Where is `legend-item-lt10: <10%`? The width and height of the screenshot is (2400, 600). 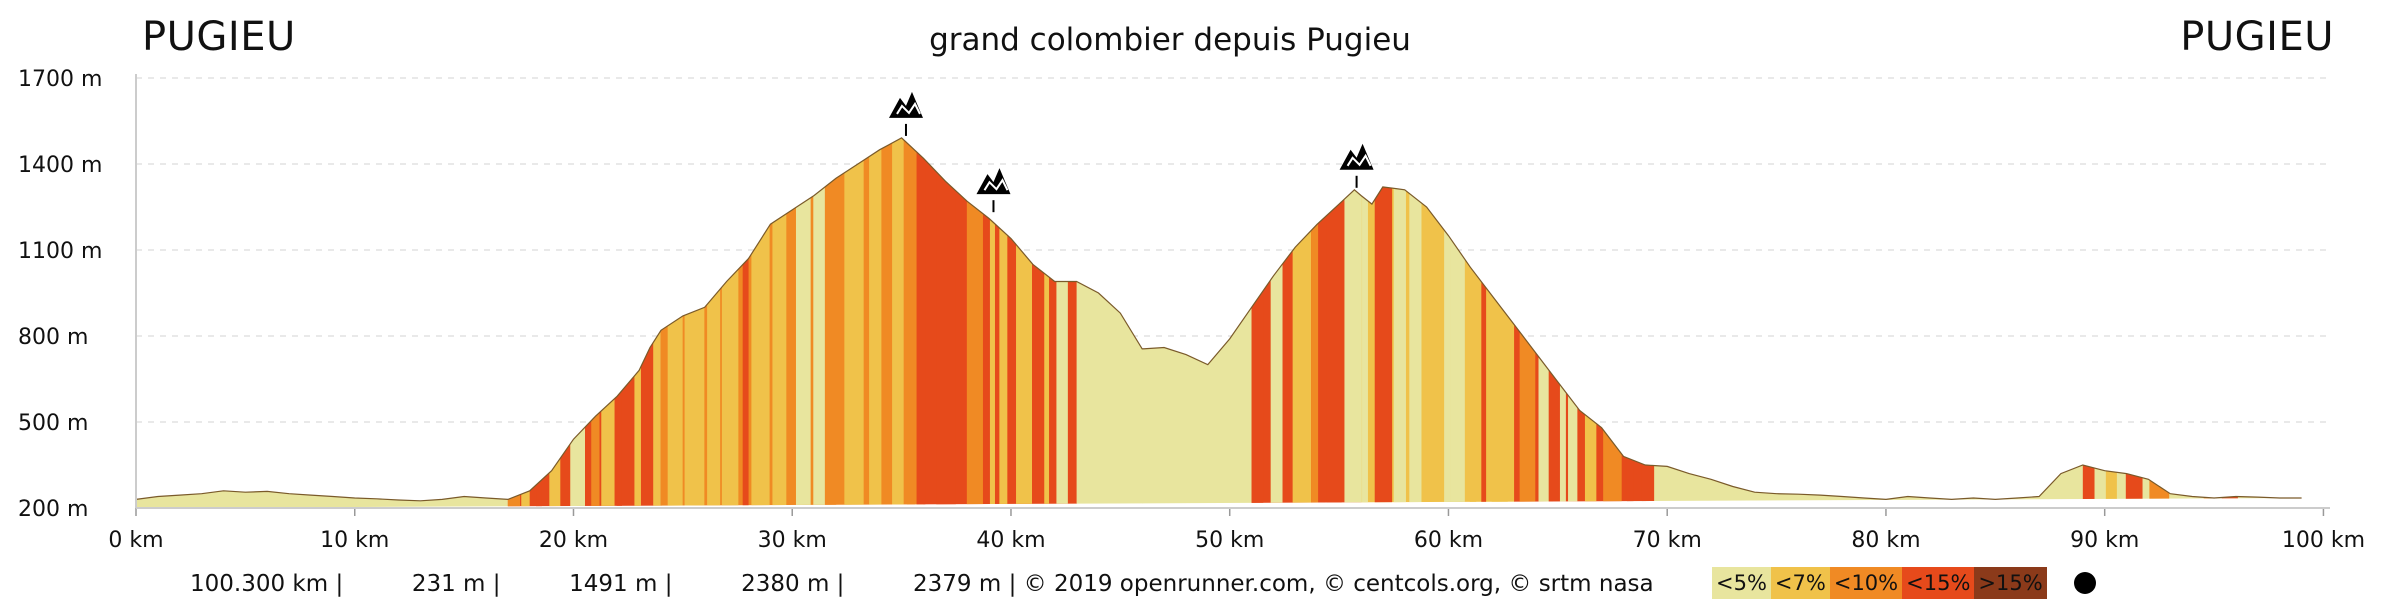
legend-item-lt10: <10% is located at coordinates (1866, 583).